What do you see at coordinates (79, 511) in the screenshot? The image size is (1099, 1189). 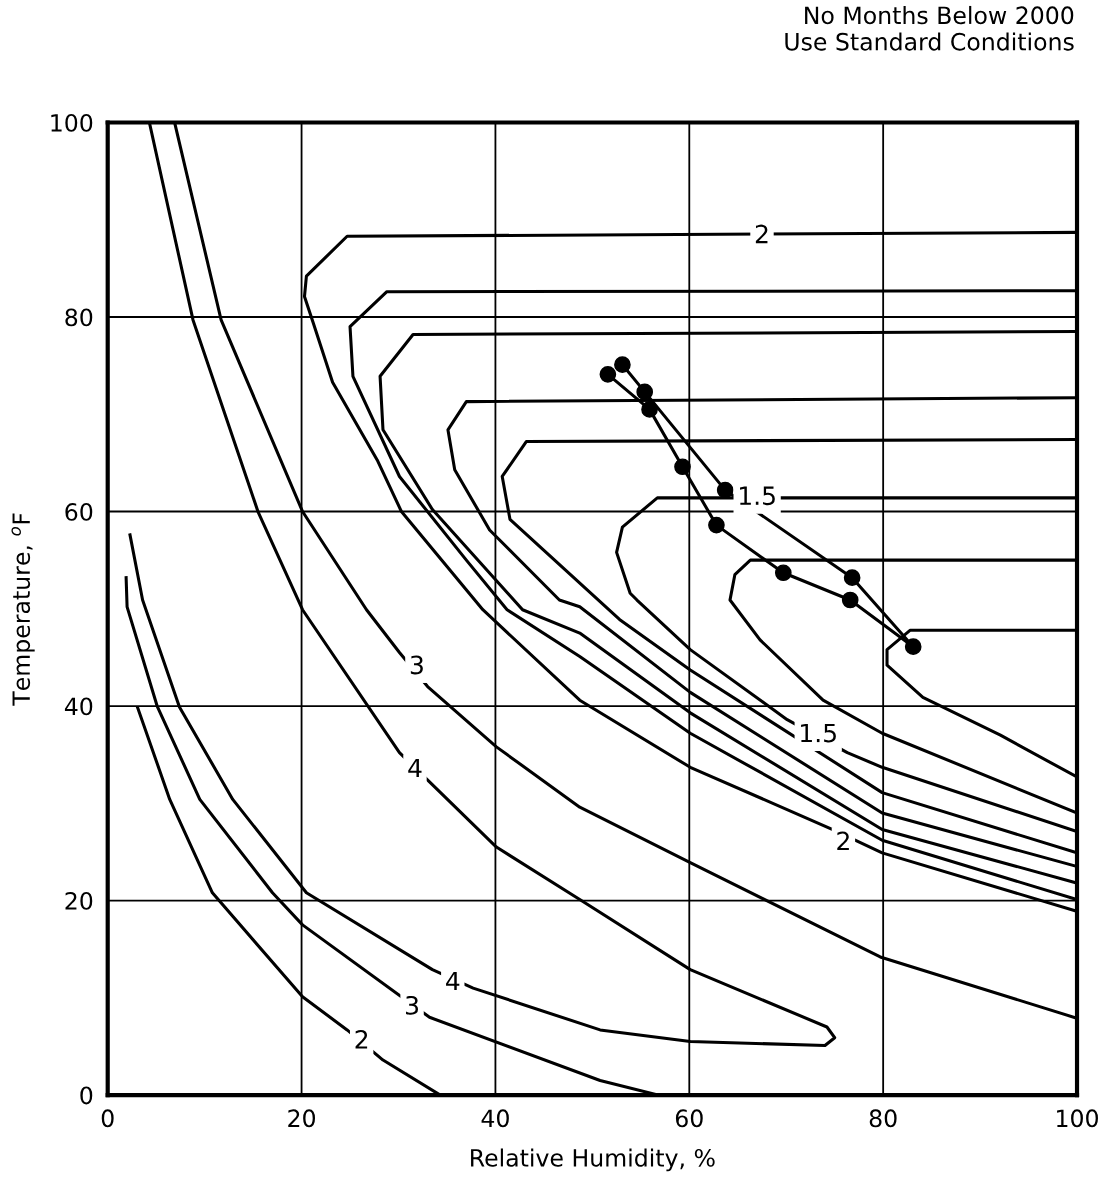 I see `y-tick-label: 60` at bounding box center [79, 511].